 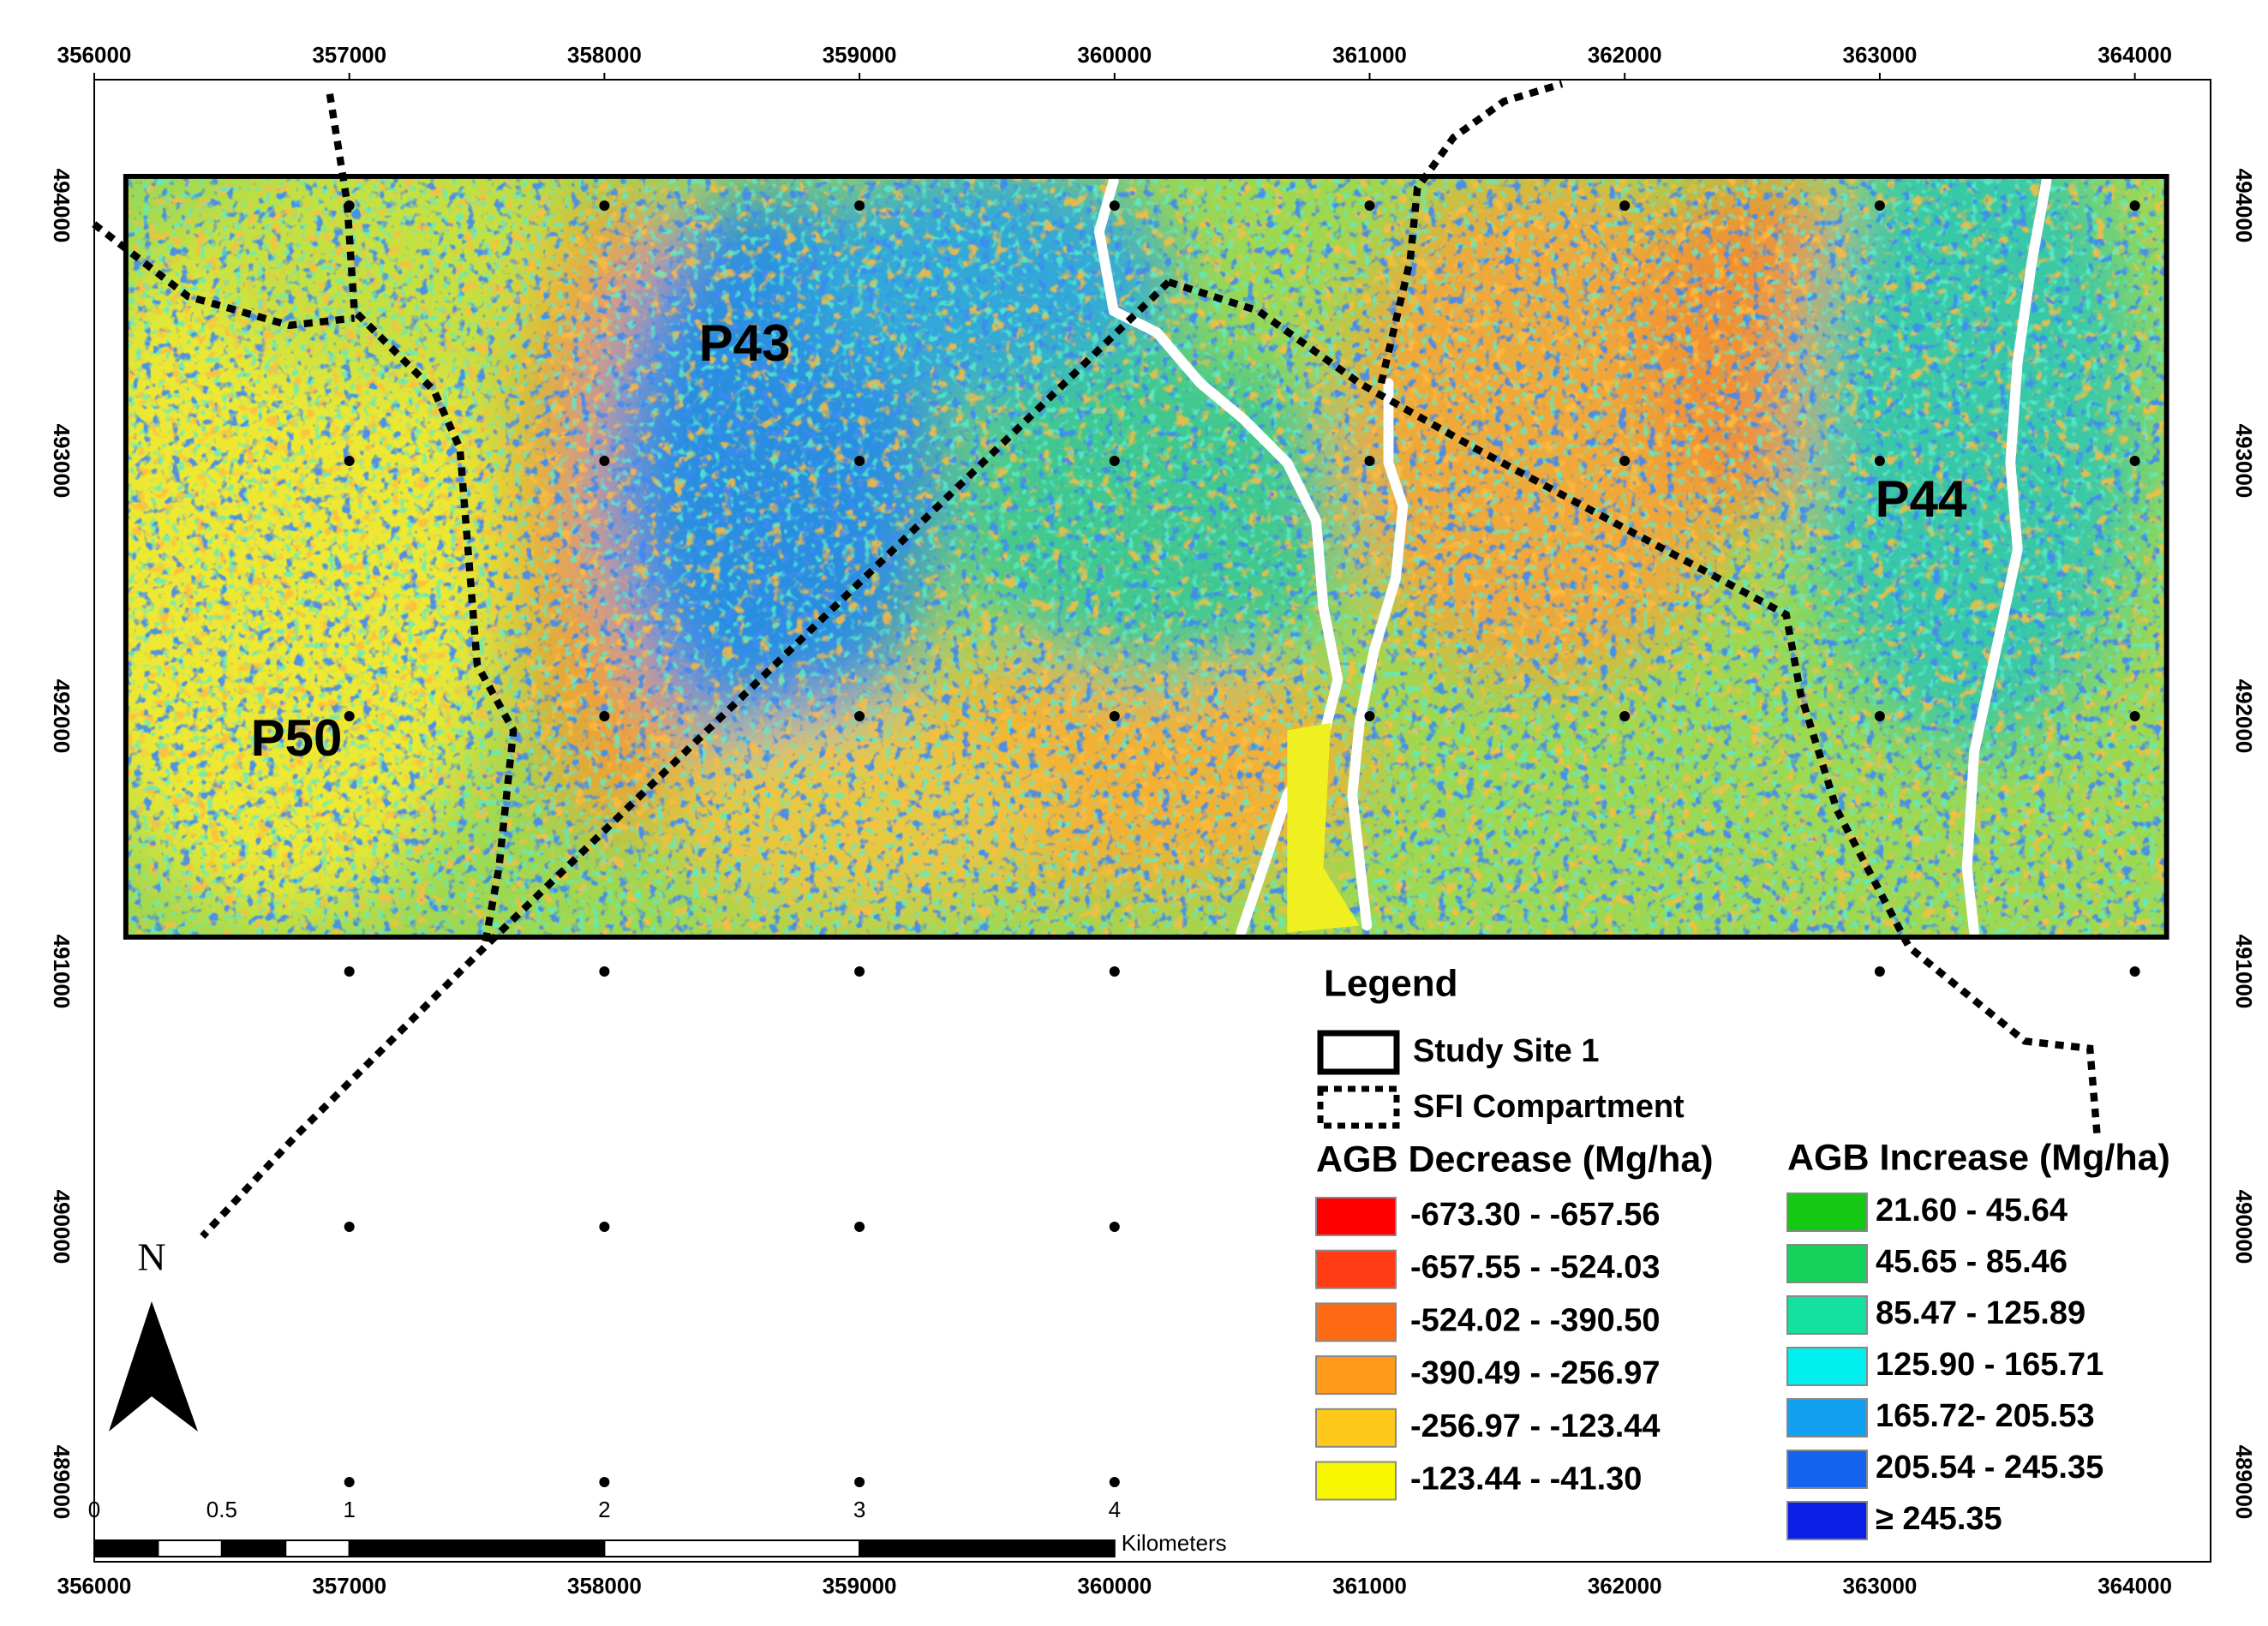 I want to click on easting-label-top: 361000, so click(x=1369, y=55).